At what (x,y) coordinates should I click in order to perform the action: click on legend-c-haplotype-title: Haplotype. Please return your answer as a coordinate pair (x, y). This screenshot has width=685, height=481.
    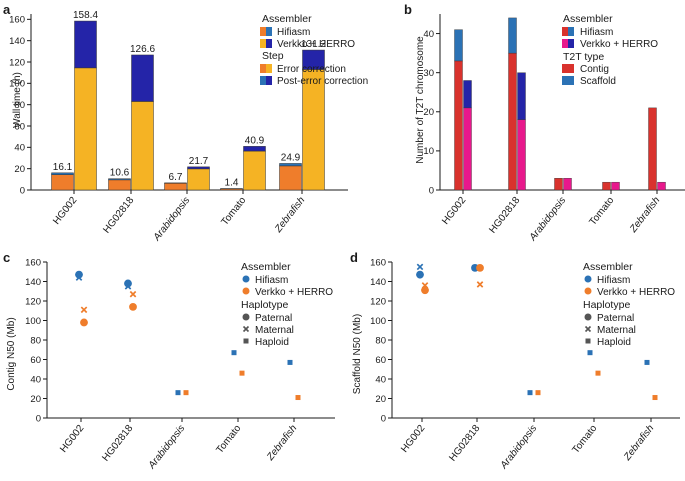
    Looking at the image, I should click on (264, 305).